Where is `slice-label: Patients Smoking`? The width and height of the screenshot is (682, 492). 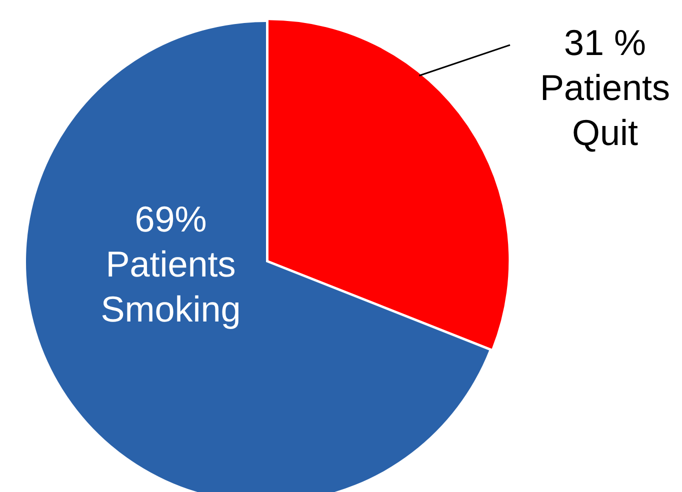
slice-label: Patients Smoking is located at coordinates (170, 287).